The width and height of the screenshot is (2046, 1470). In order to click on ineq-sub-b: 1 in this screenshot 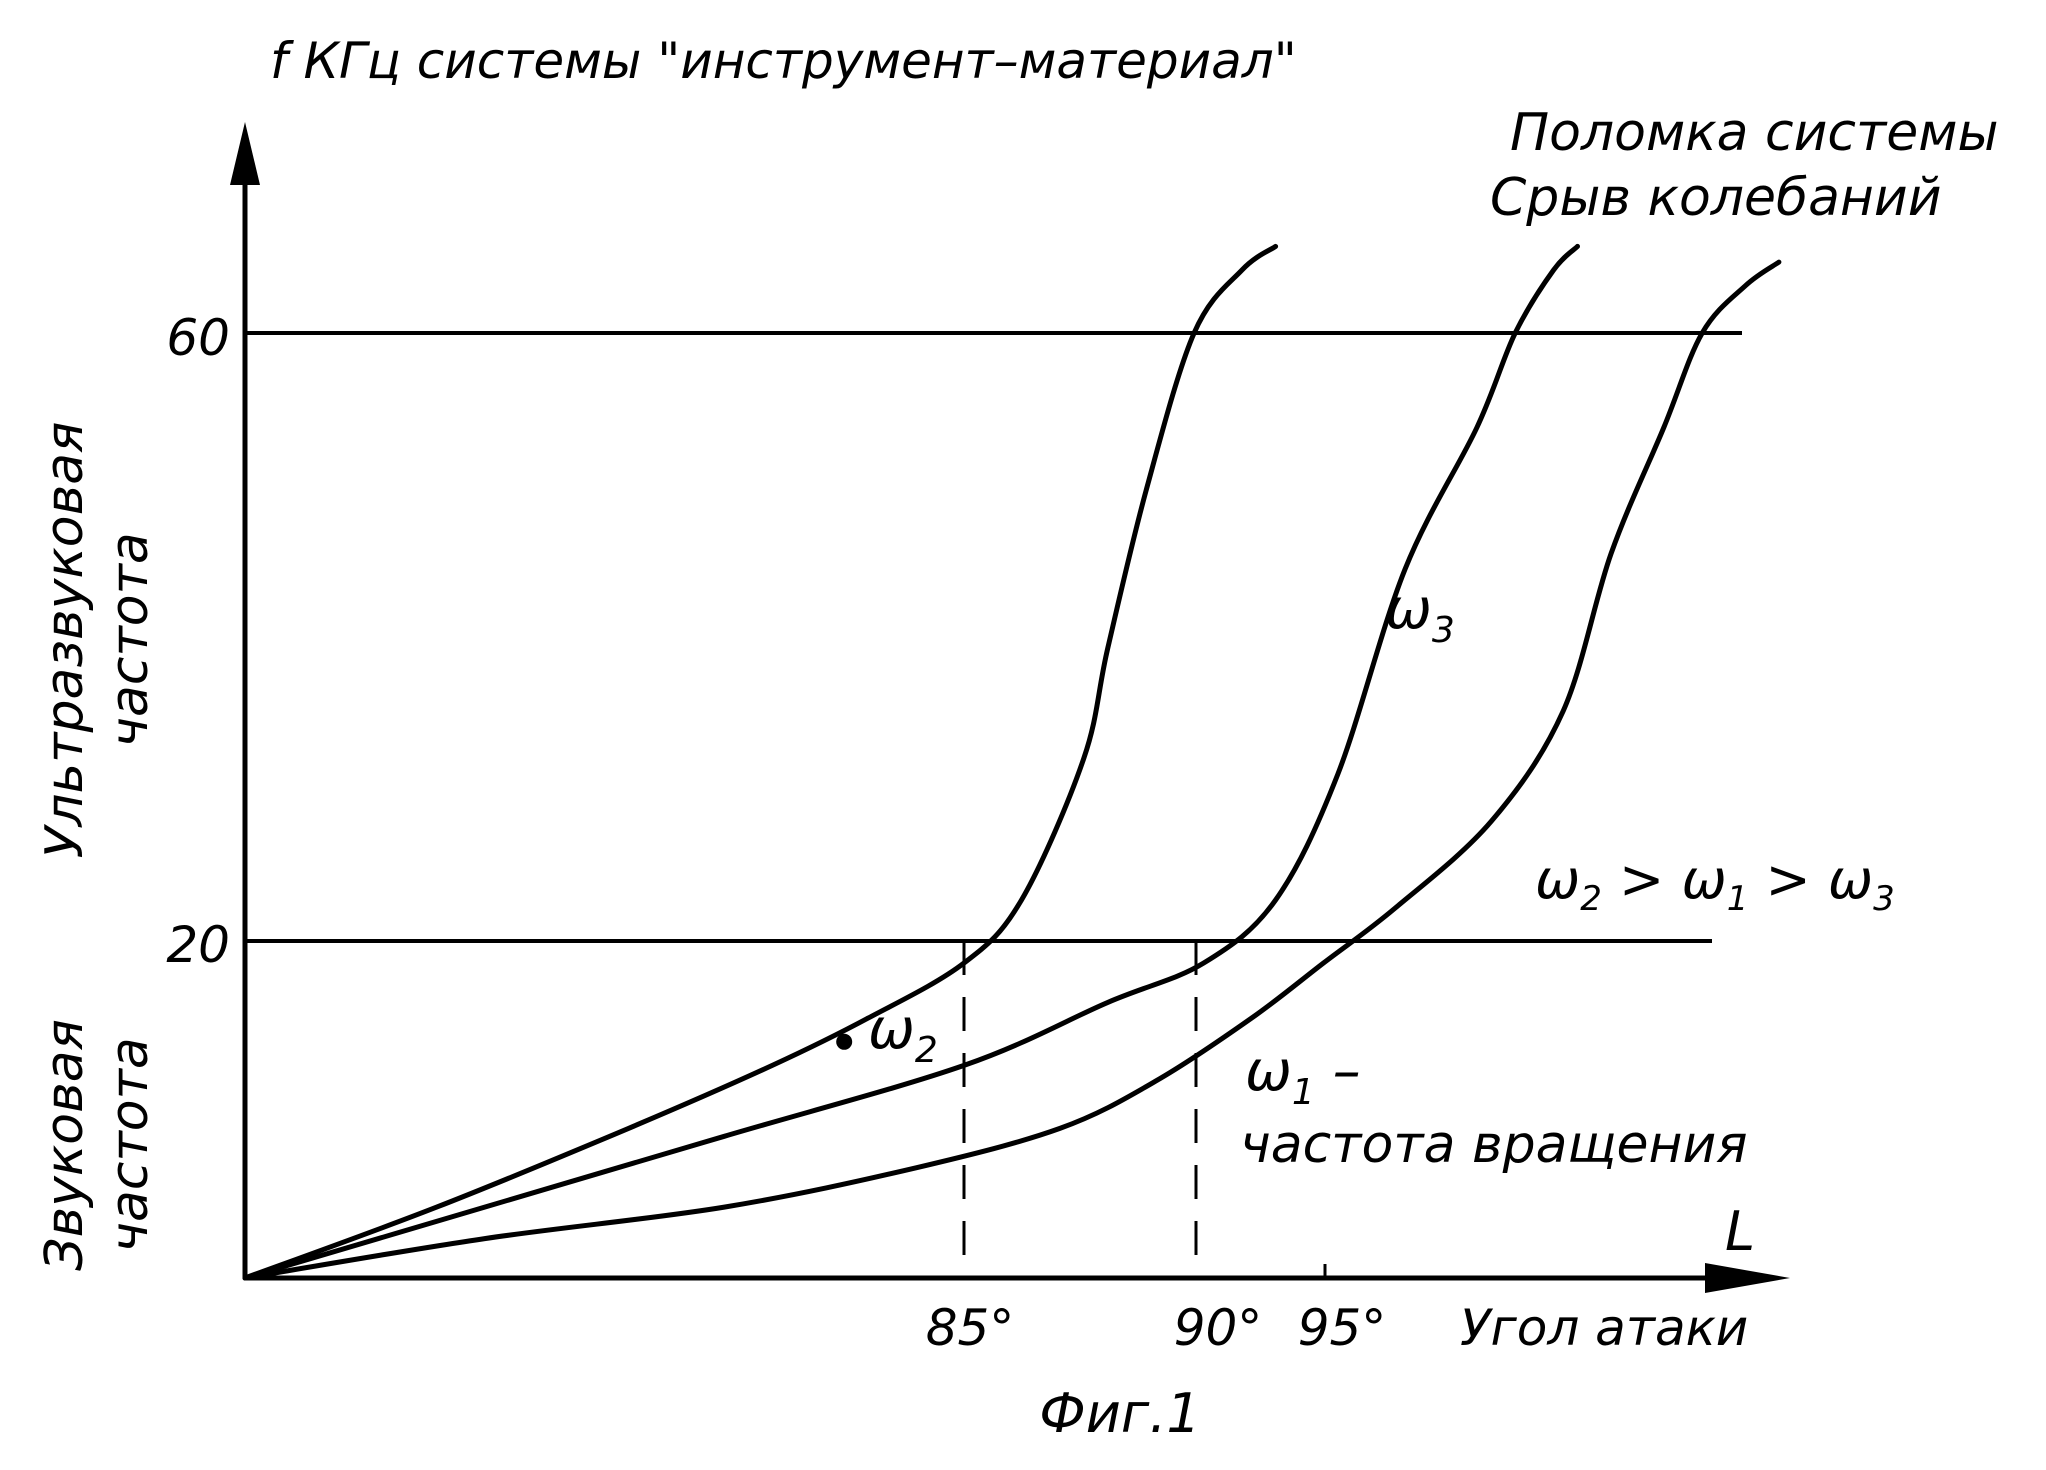, I will do `click(1738, 899)`.